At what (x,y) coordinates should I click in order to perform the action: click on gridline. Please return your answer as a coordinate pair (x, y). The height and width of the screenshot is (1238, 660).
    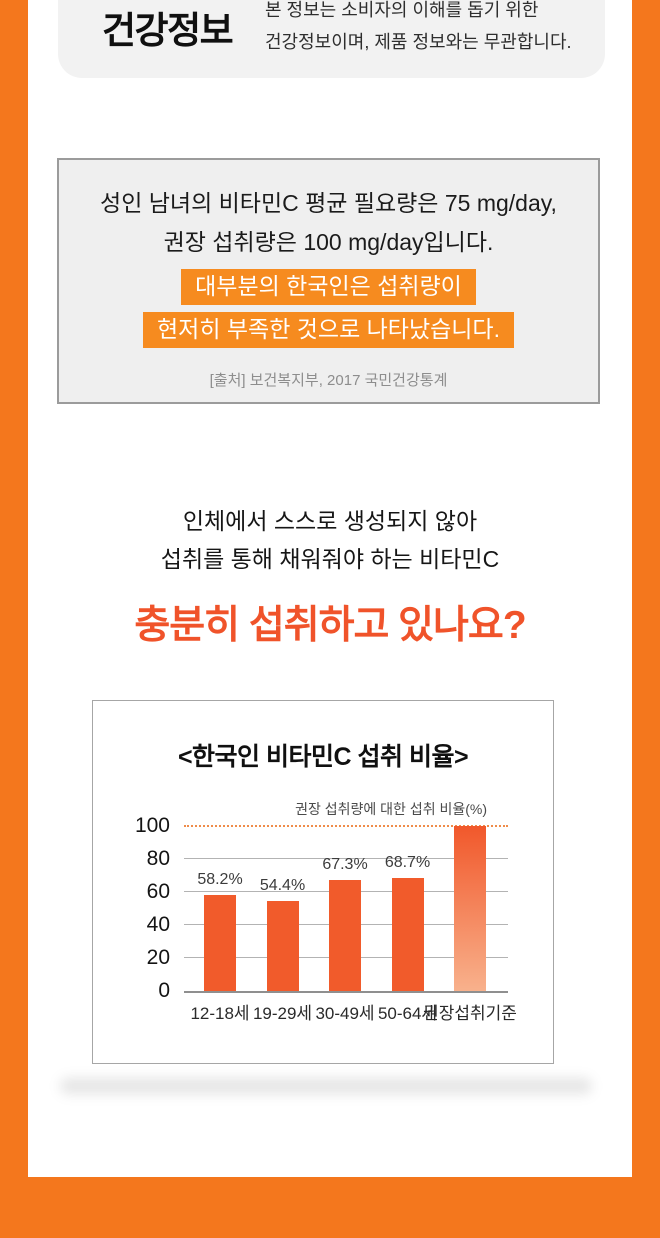
    Looking at the image, I should click on (346, 858).